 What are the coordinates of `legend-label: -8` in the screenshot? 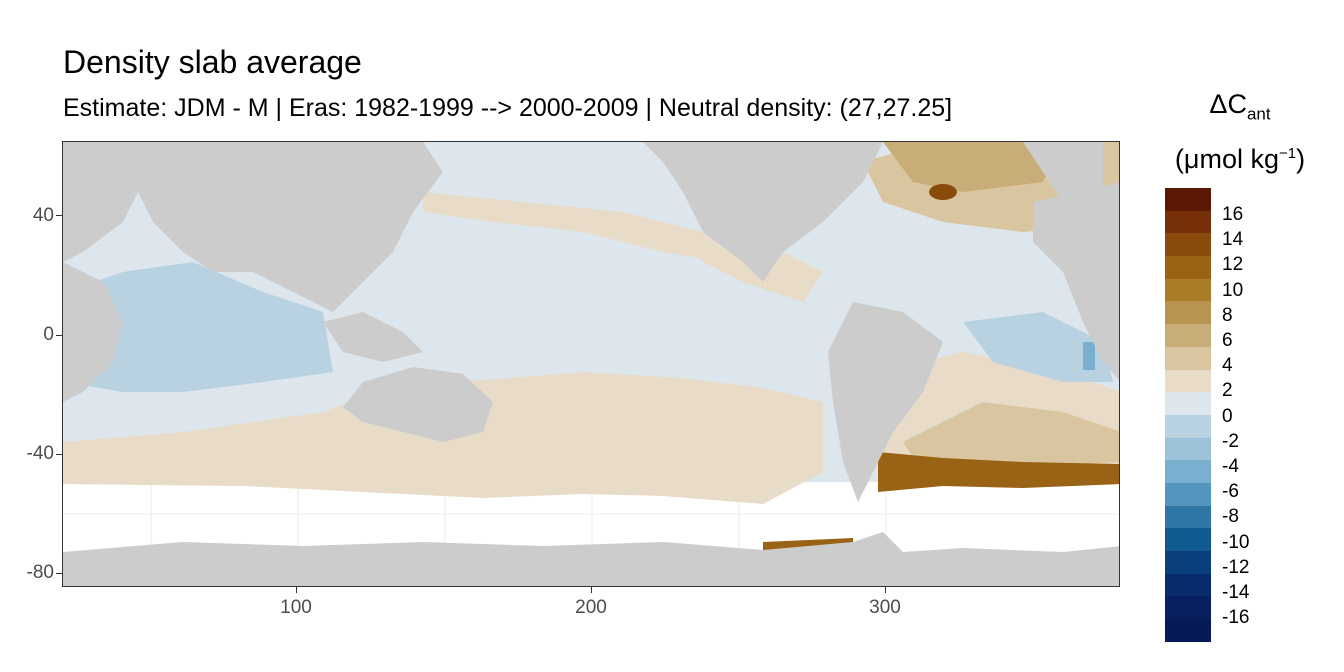 It's located at (1230, 517).